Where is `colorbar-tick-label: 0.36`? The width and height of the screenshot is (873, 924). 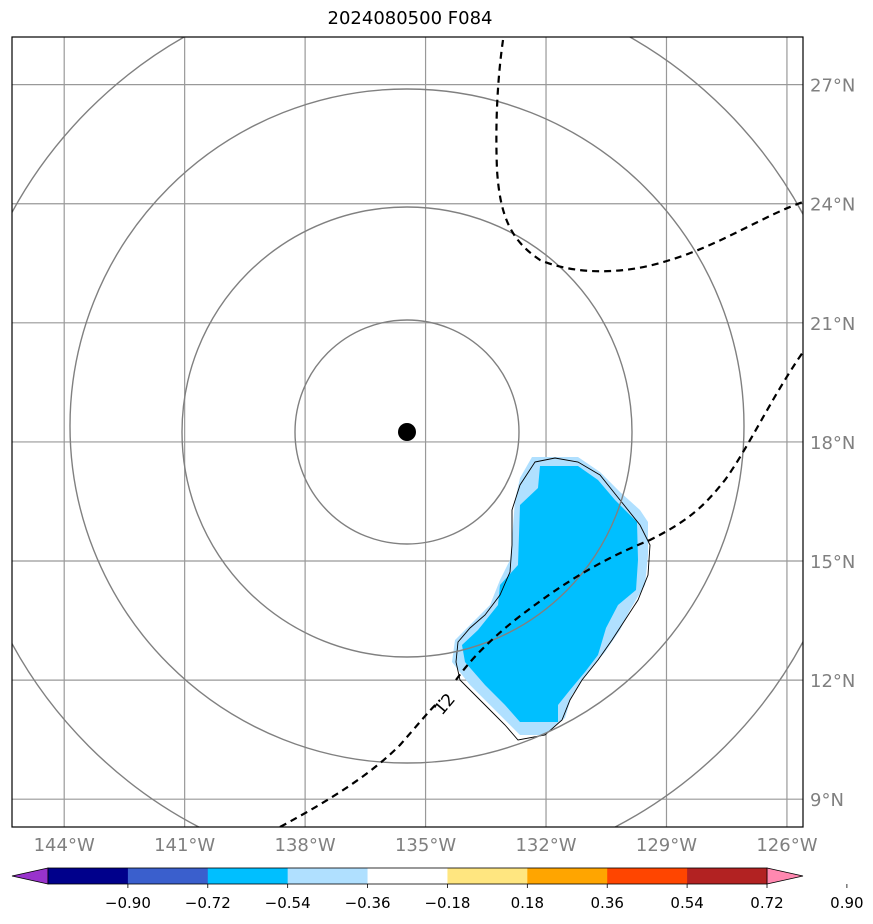 colorbar-tick-label: 0.36 is located at coordinates (607, 903).